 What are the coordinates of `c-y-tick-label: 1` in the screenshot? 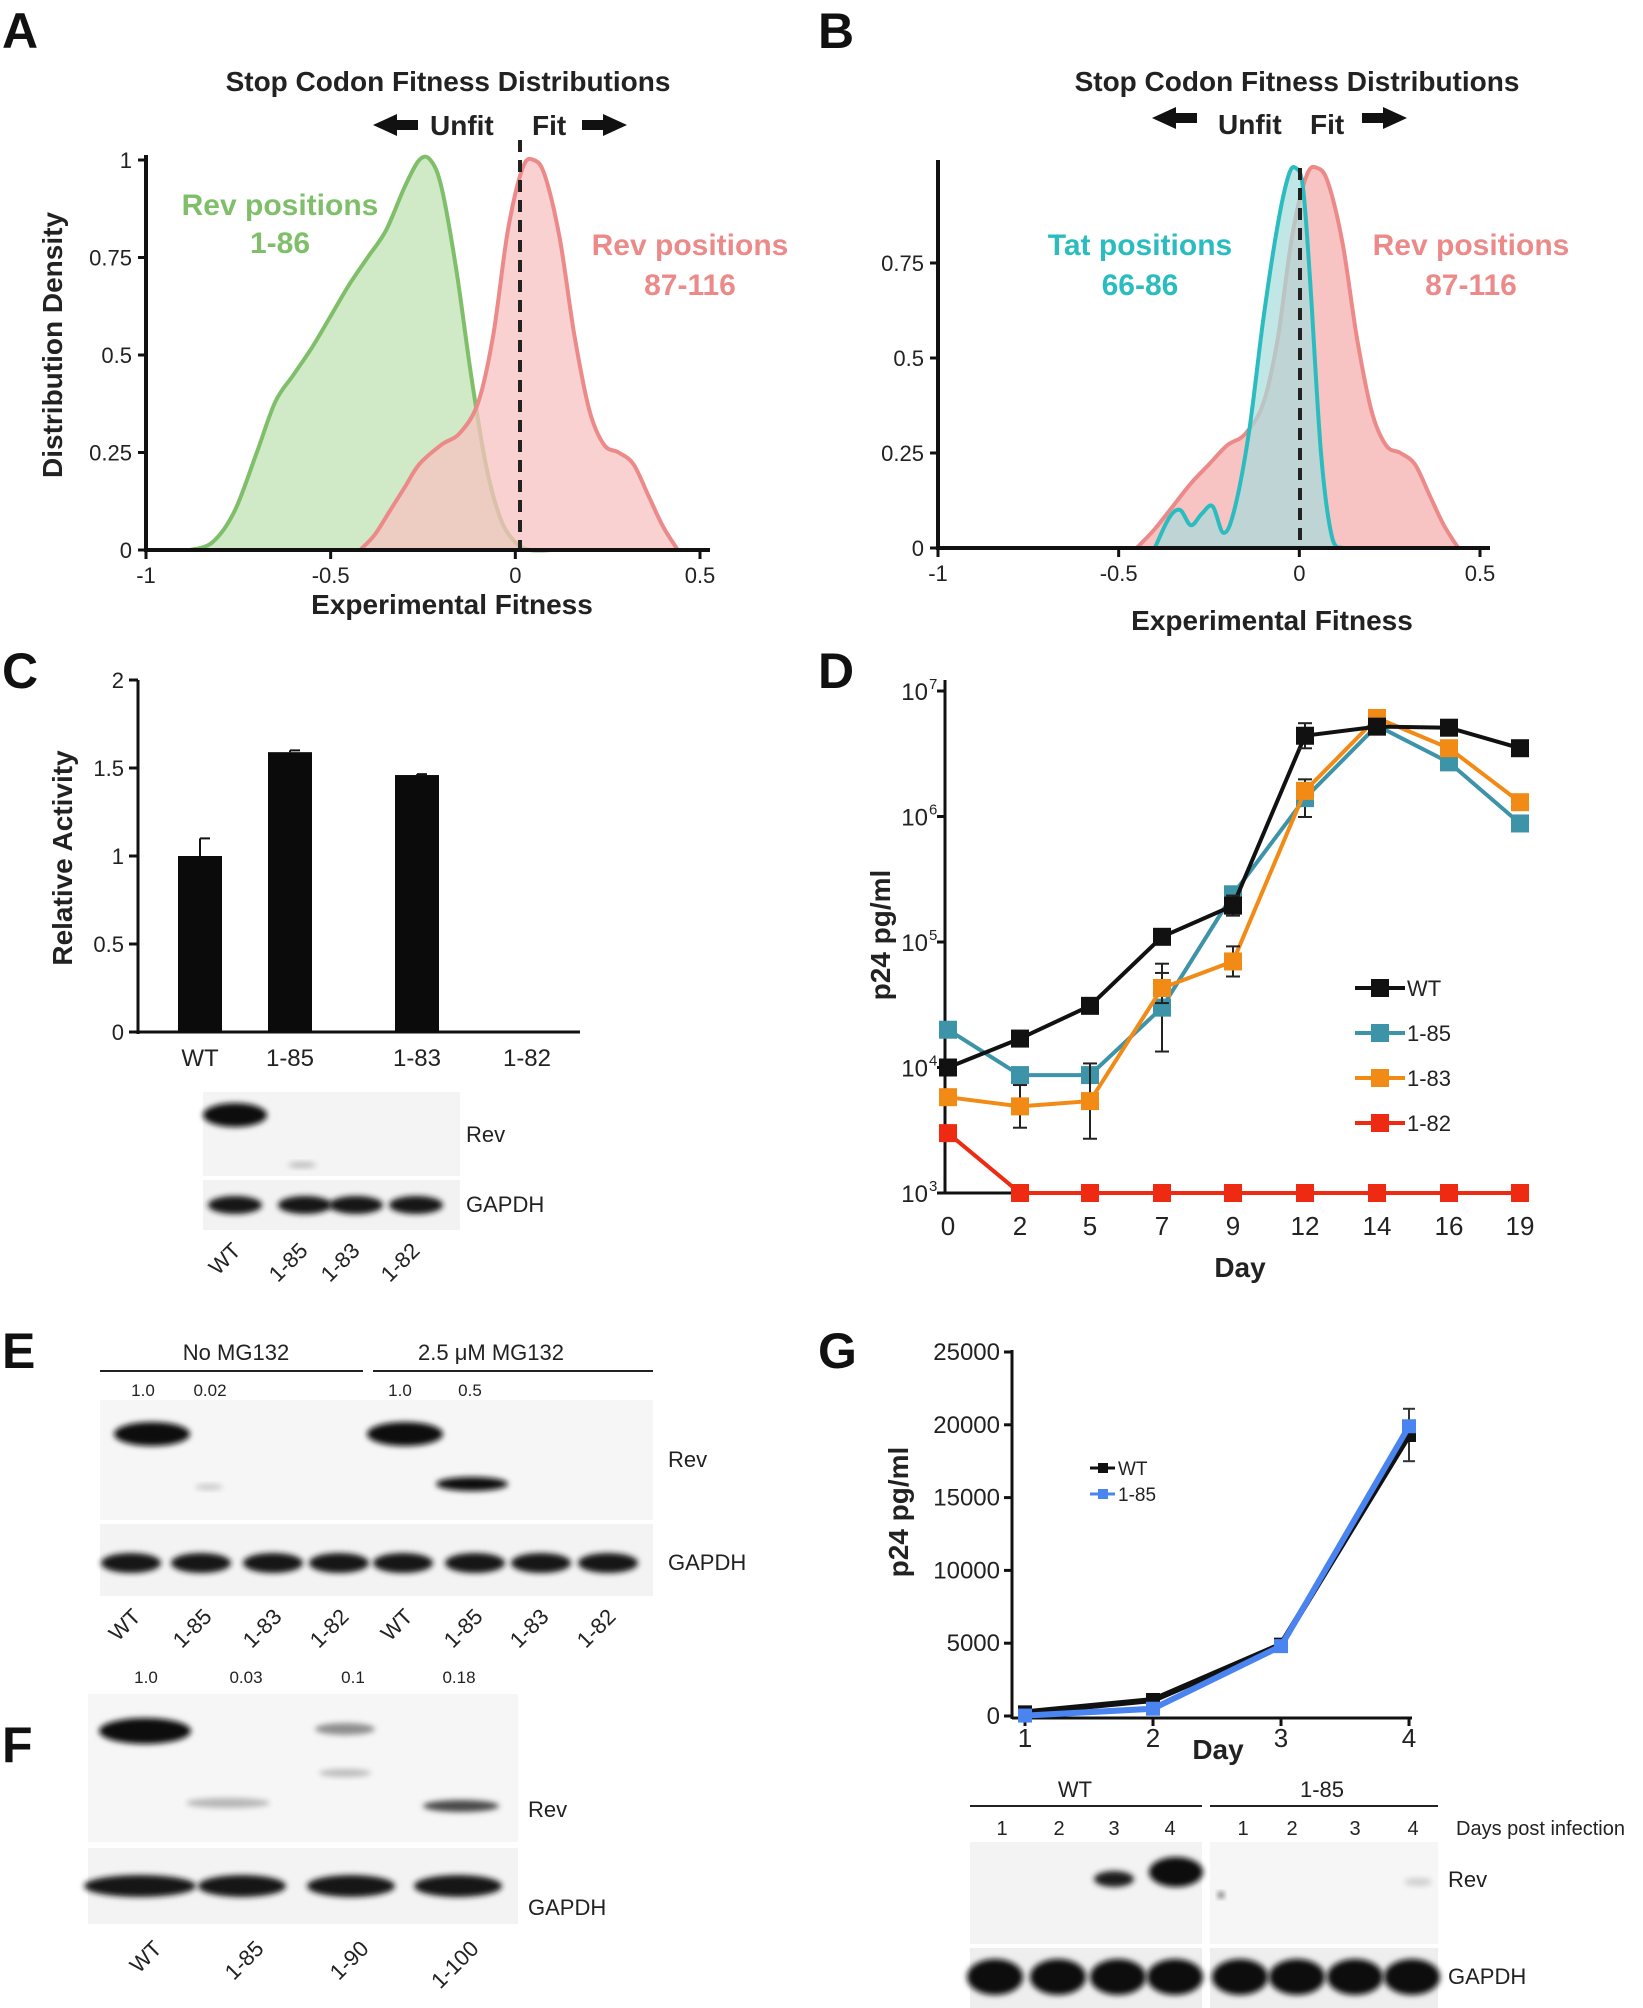 It's located at (118, 856).